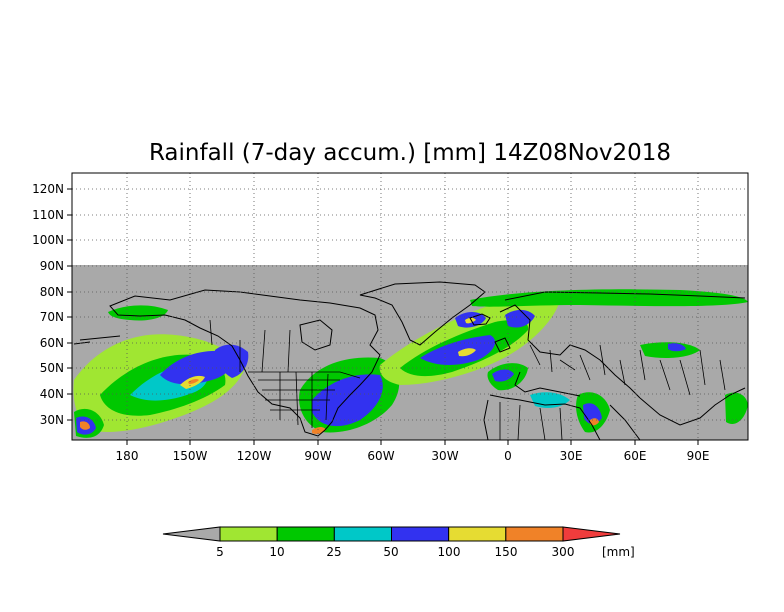 This screenshot has width=784, height=612. Describe the element at coordinates (503, 375) in the screenshot. I see `rain-patch-europe-blue` at that location.